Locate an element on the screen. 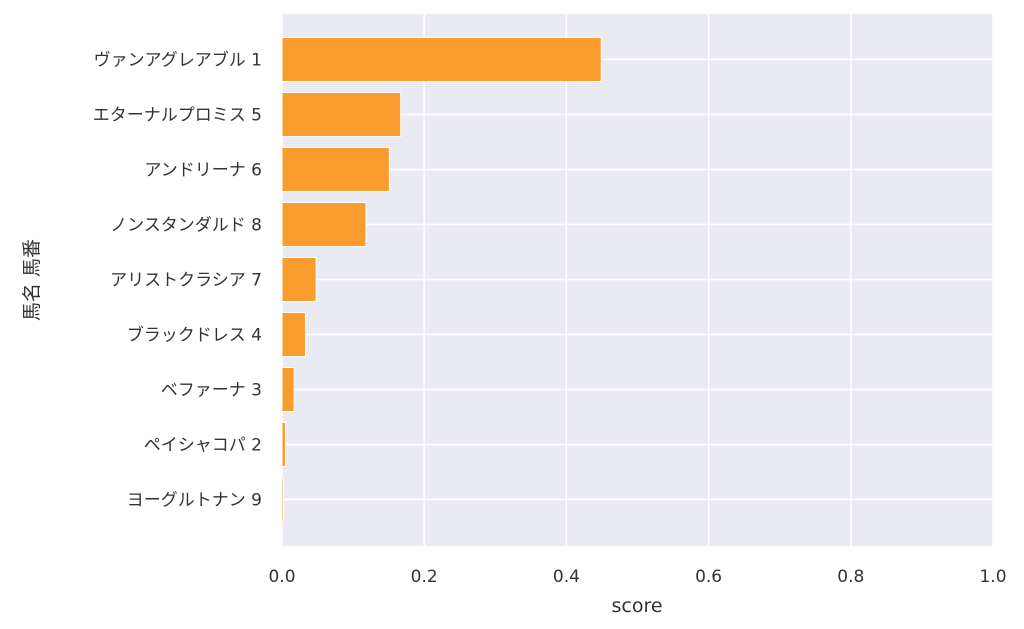  x-tick-label: 0.0 is located at coordinates (281, 577).